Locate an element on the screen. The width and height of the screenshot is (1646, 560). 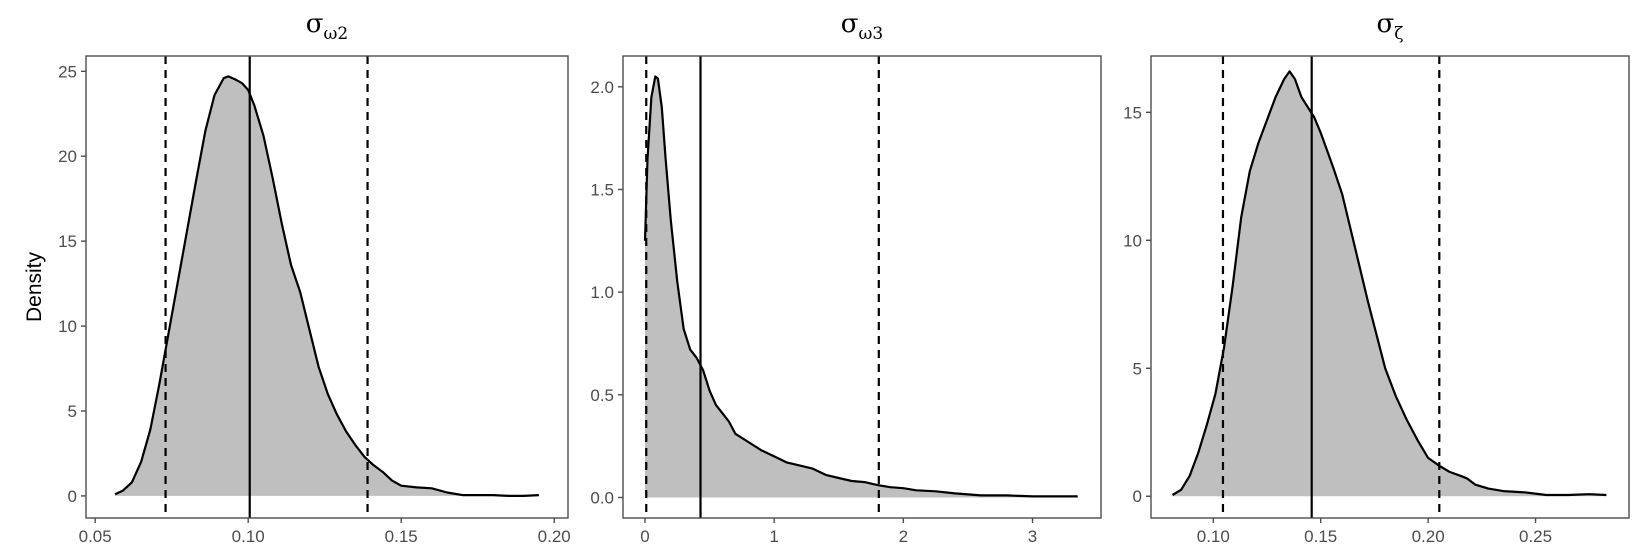
panel-title: σω3 is located at coordinates (862, 26).